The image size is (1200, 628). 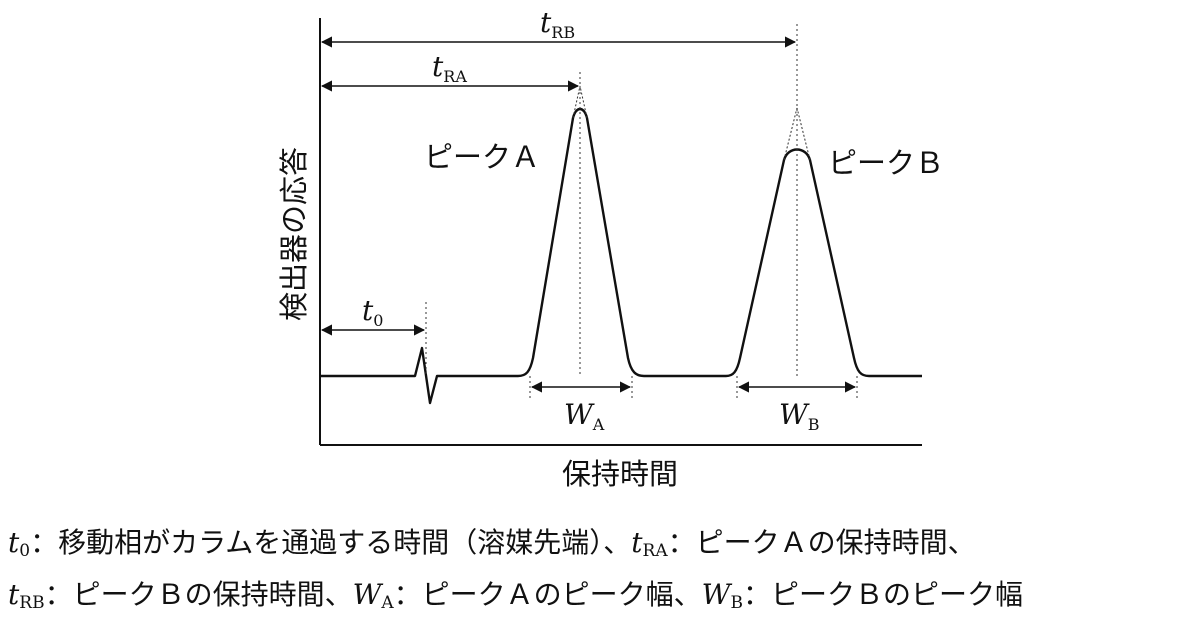 What do you see at coordinates (691, 123) in the screenshot?
I see `tangent-lines` at bounding box center [691, 123].